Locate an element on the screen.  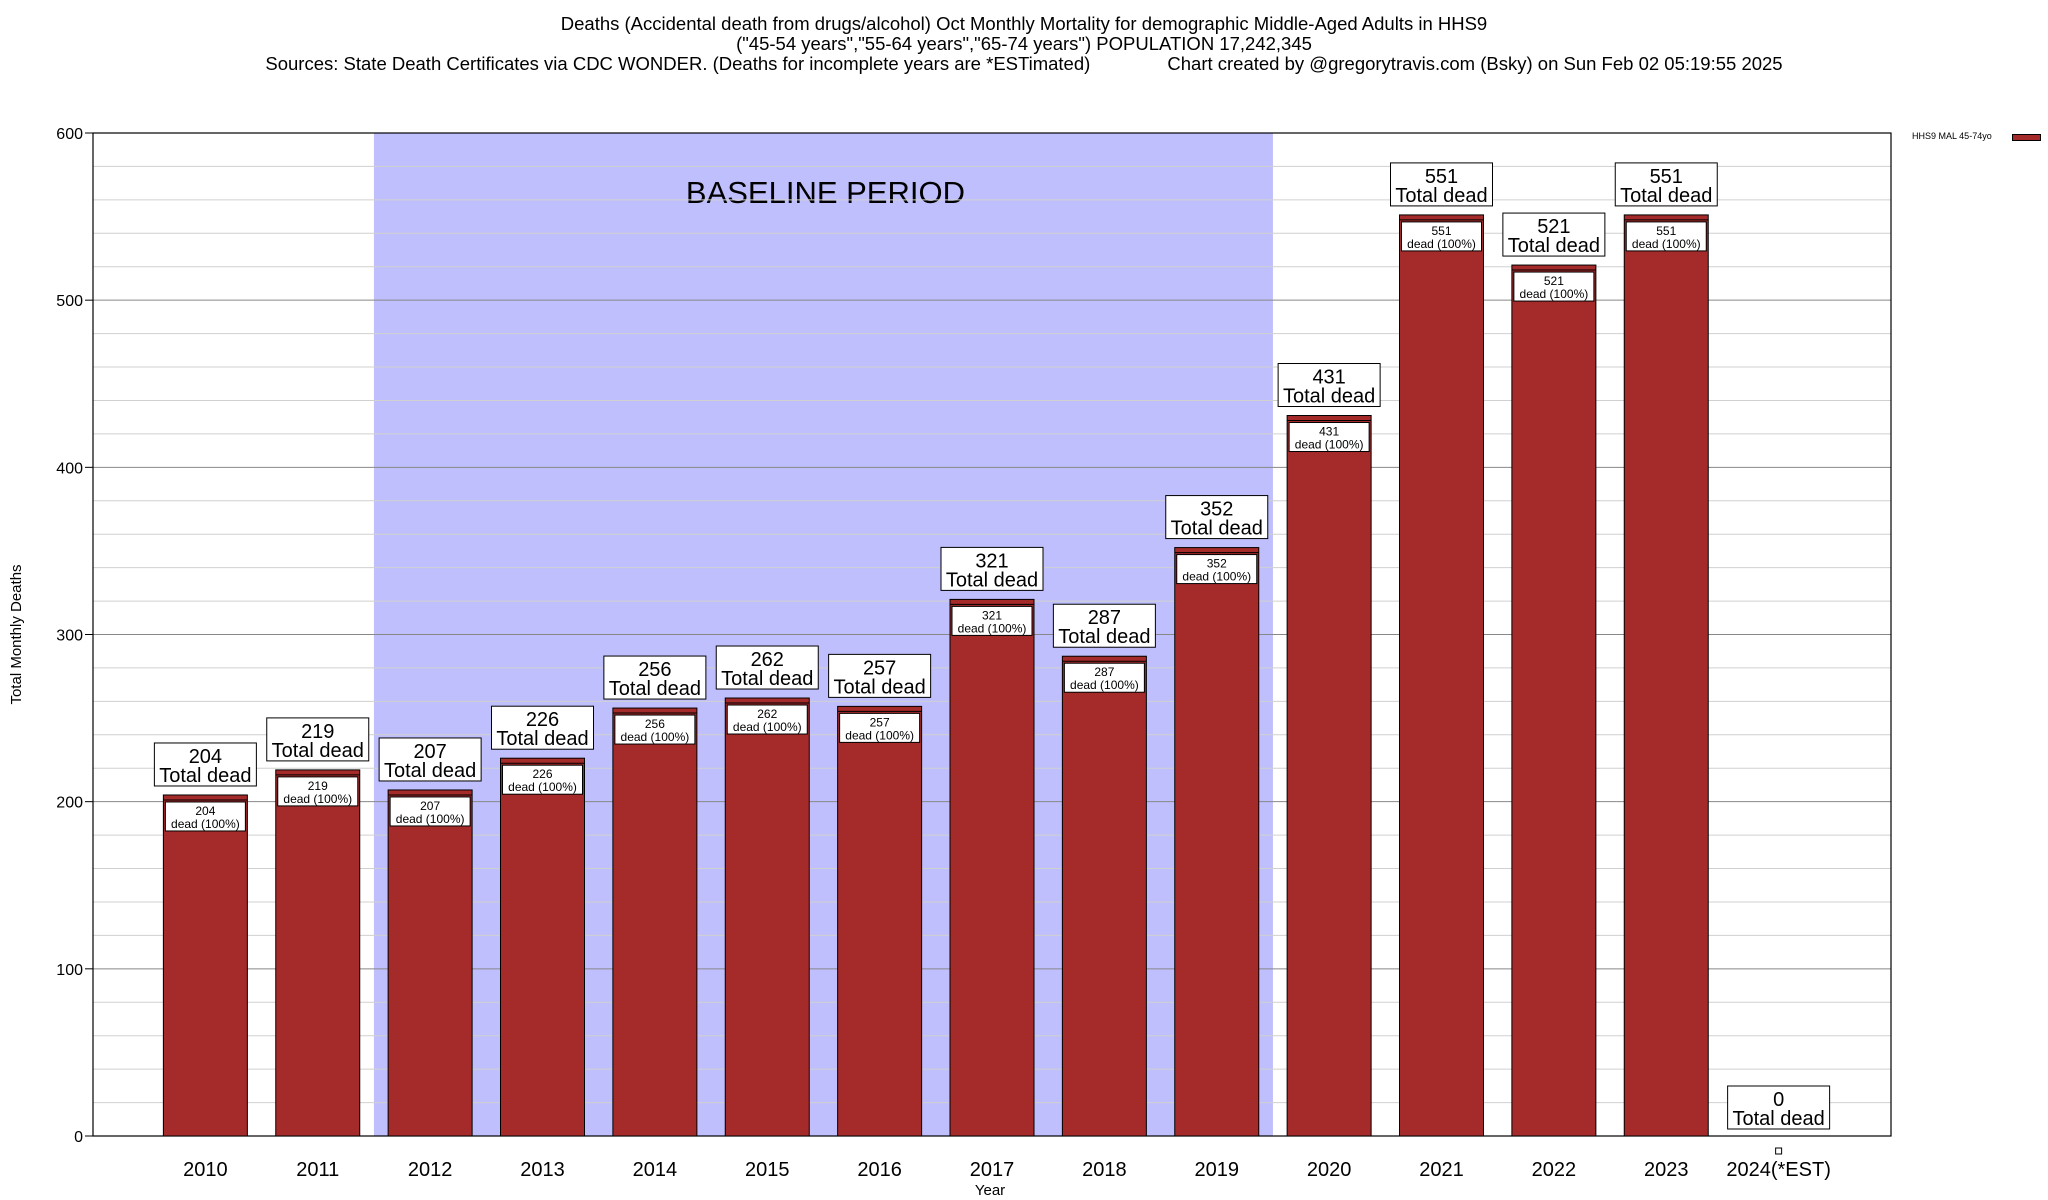
inner-label-value: 219 is located at coordinates (318, 786).